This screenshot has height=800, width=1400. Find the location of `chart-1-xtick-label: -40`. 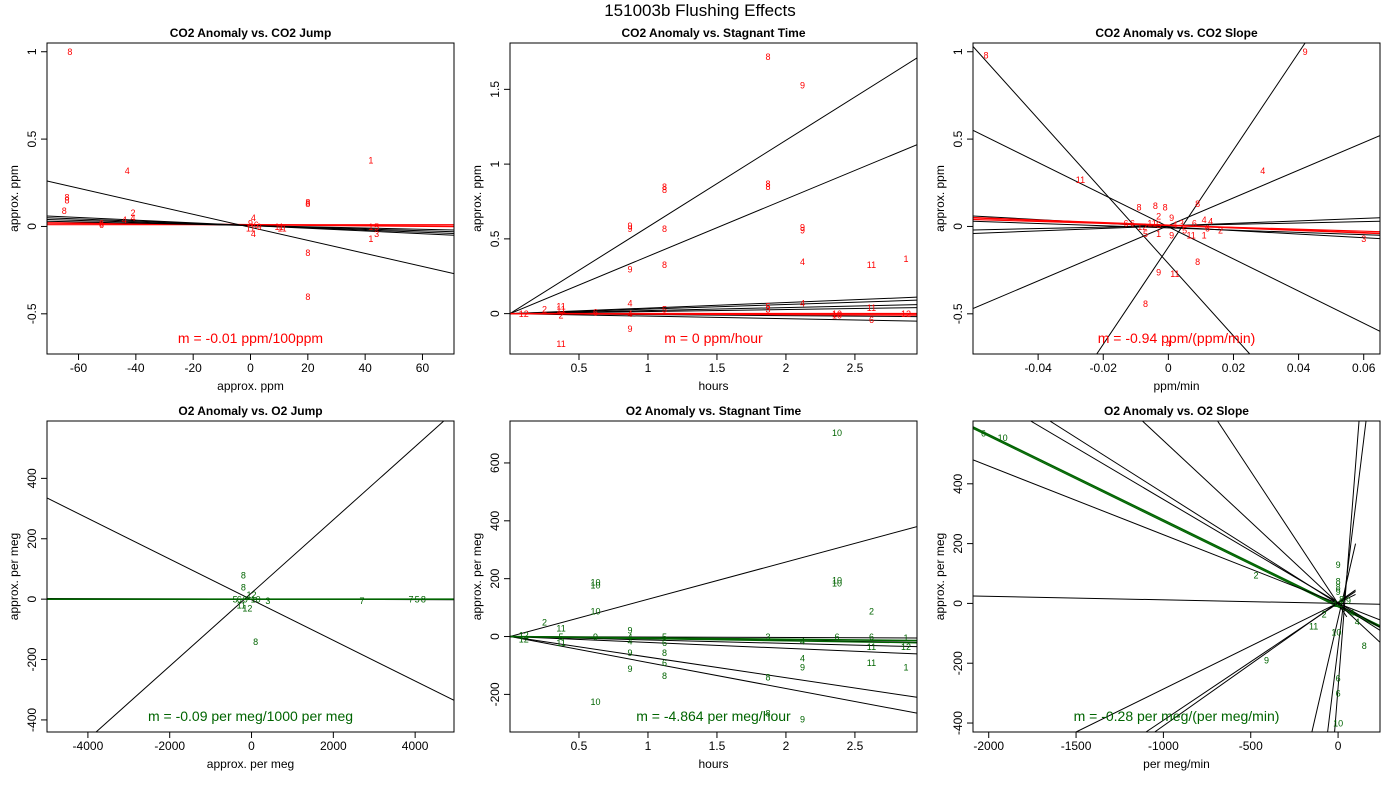

chart-1-xtick-label: -40 is located at coordinates (136, 368).